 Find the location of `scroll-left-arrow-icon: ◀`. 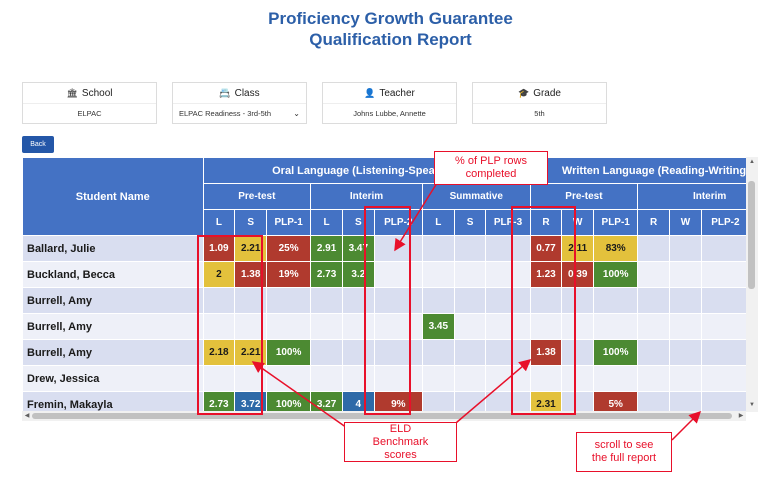

scroll-left-arrow-icon: ◀ is located at coordinates (27, 416).